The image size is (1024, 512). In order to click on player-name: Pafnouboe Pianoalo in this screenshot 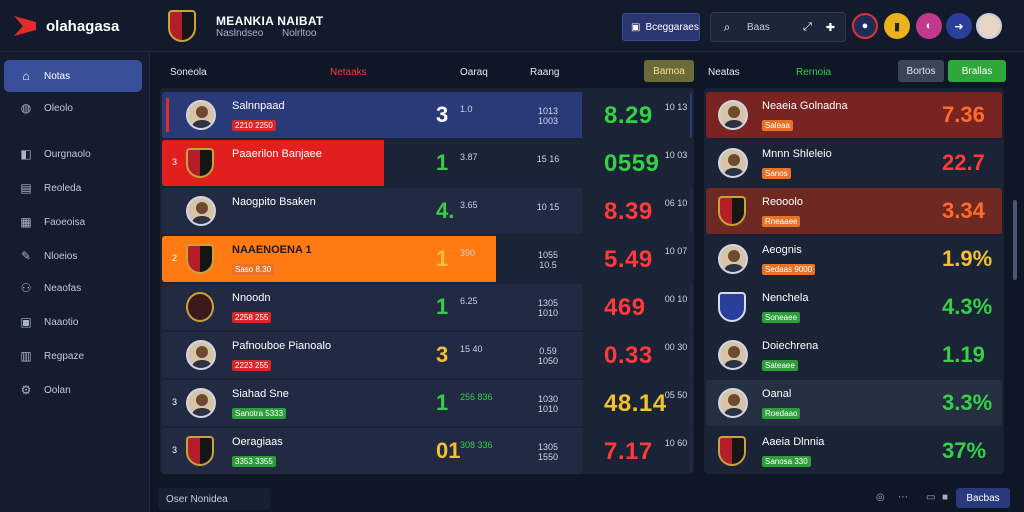, I will do `click(282, 346)`.